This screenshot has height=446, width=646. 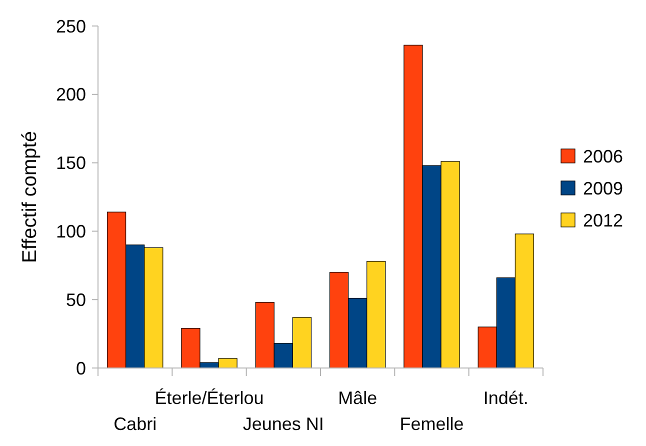 I want to click on y-tick-label: 100, so click(x=71, y=232).